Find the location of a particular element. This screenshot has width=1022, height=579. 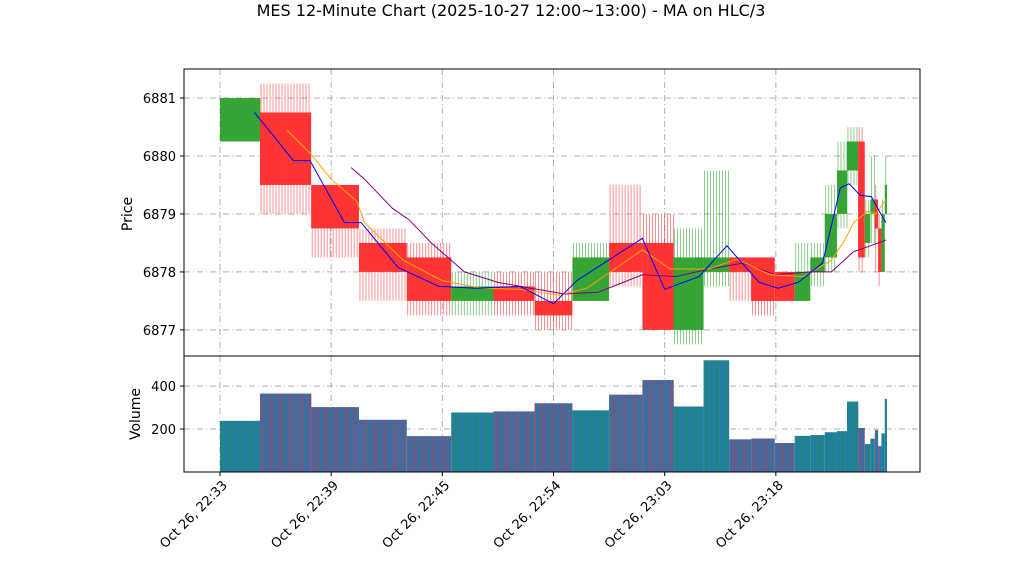

price-axis-label: Price is located at coordinates (128, 214).